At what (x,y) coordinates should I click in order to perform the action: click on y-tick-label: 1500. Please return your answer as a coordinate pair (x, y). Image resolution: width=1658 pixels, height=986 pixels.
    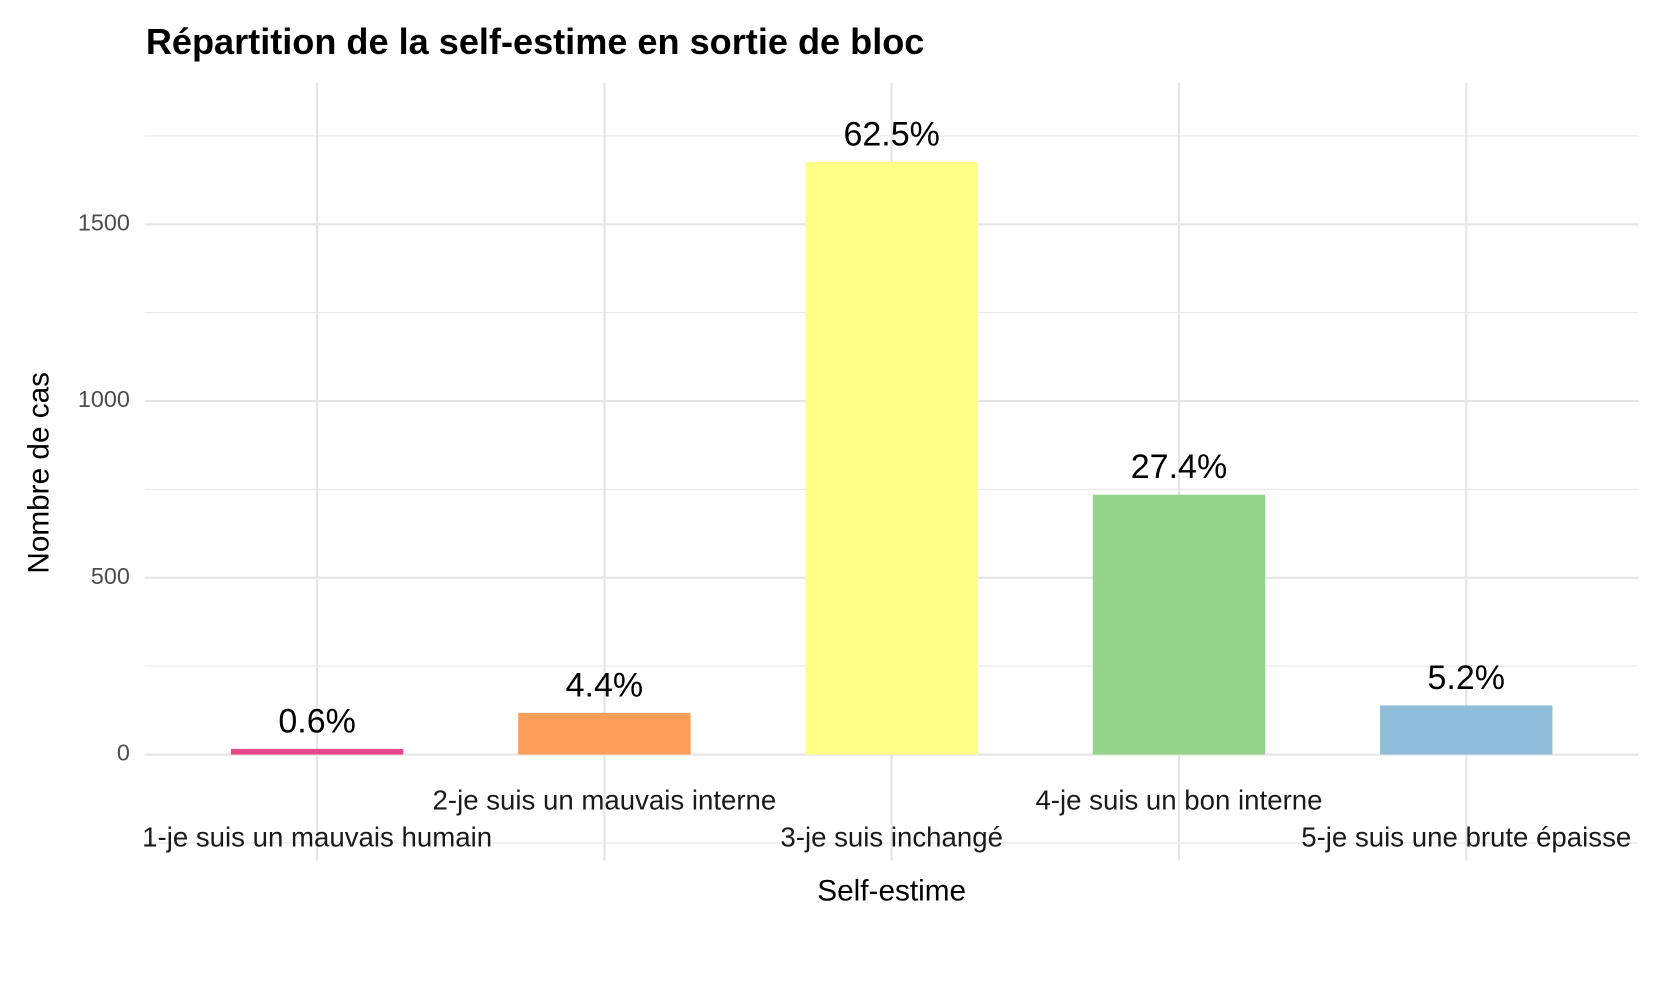
    Looking at the image, I should click on (104, 222).